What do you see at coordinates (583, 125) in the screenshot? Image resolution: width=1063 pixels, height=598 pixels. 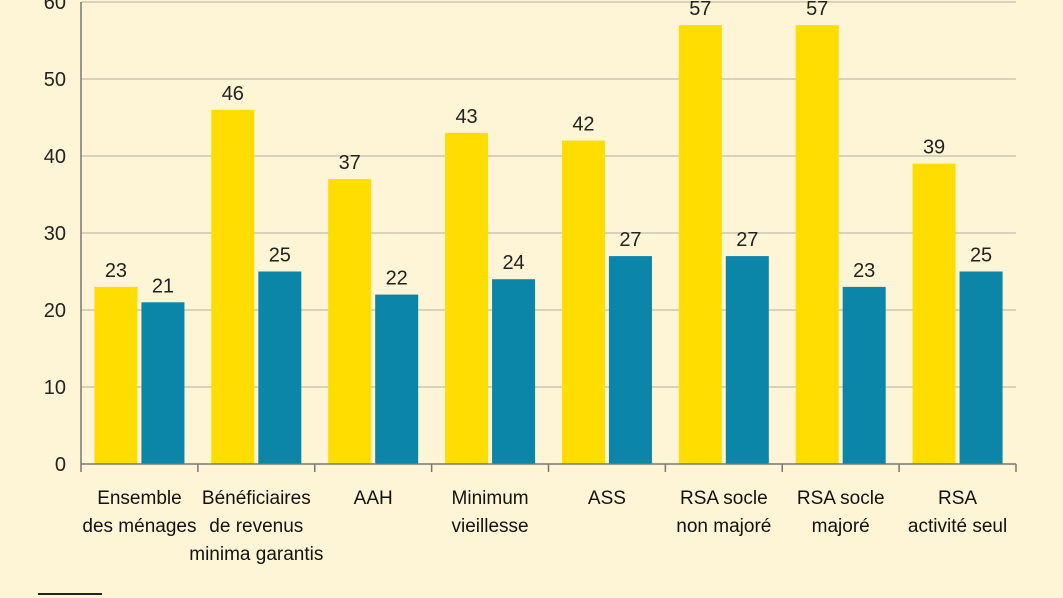 I see `data-label: 42` at bounding box center [583, 125].